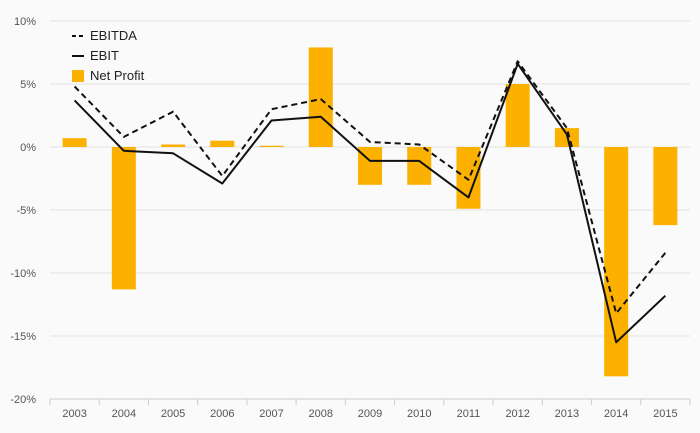 This screenshot has width=700, height=433. What do you see at coordinates (78, 76) in the screenshot?
I see `legend-net-profit-swatch` at bounding box center [78, 76].